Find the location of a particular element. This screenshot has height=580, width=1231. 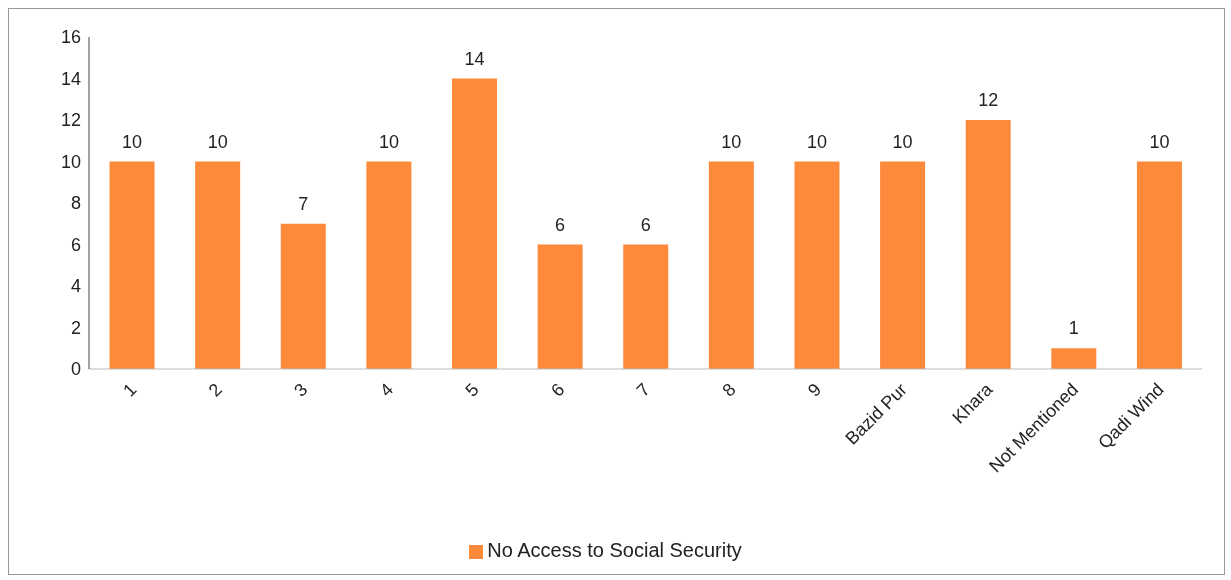

x-tick-label: 7 is located at coordinates (643, 390).